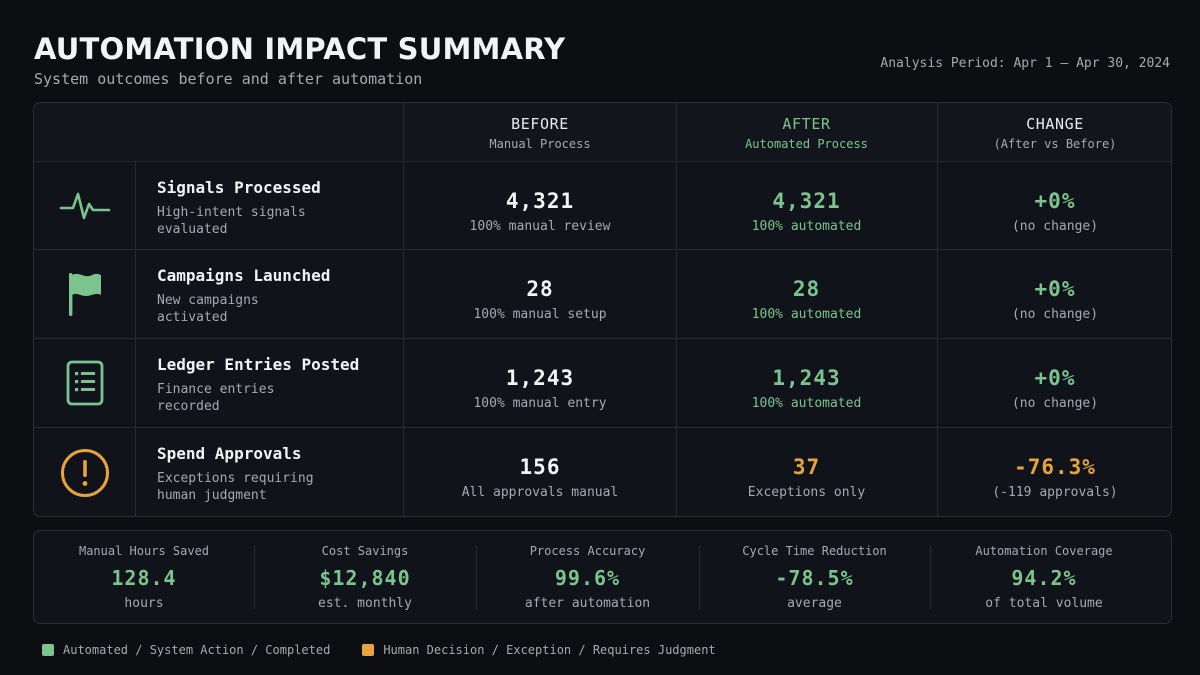 This screenshot has height=675, width=1200. Describe the element at coordinates (540, 467) in the screenshot. I see `before-value: 156` at that location.